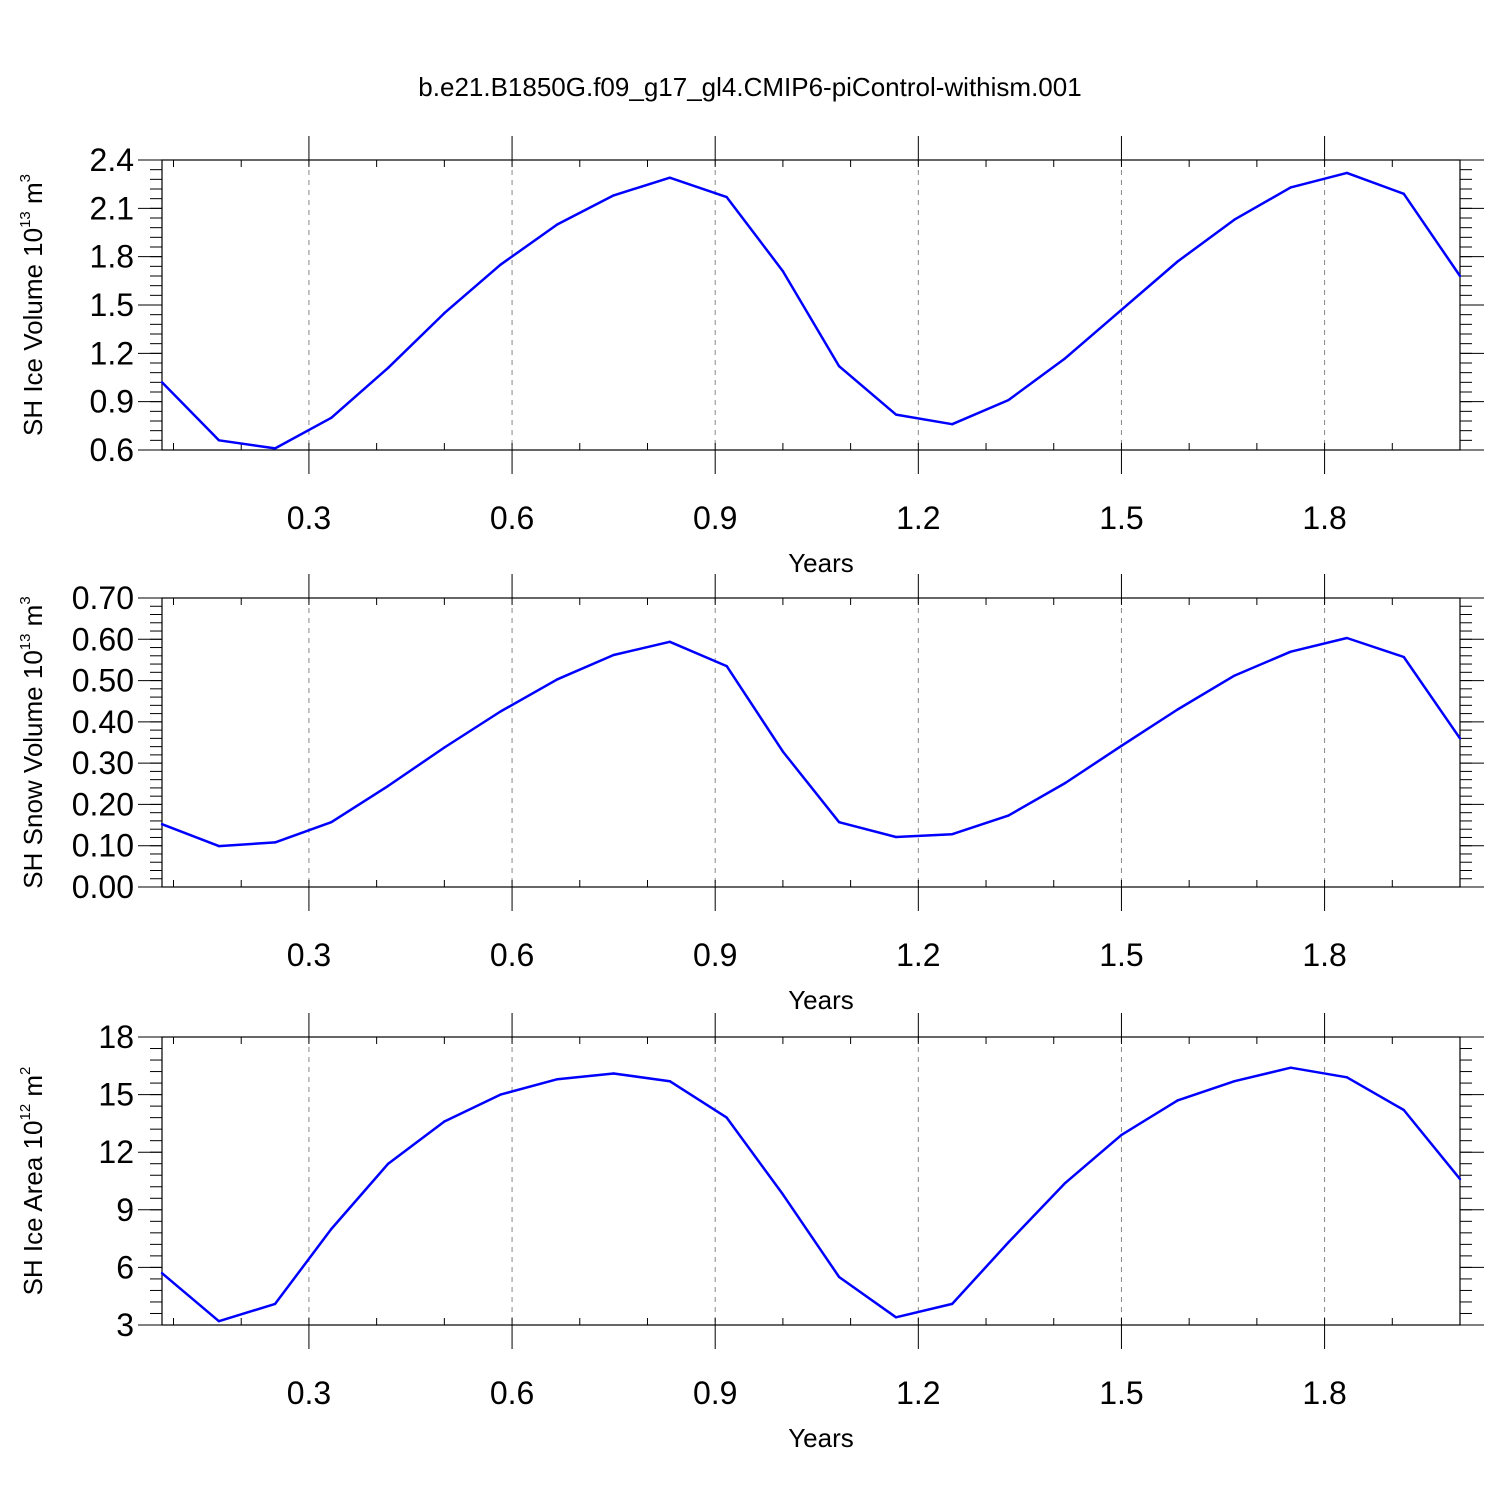 This screenshot has height=1505, width=1500. Describe the element at coordinates (1324, 1393) in the screenshot. I see `ice-area-xtick-label: 1.8` at that location.